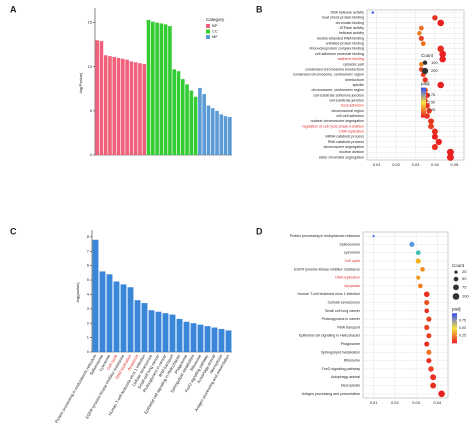  What do you see at coordinates (347, 278) in the screenshot?
I see `y-tick-label: DNA replication` at bounding box center [347, 278].